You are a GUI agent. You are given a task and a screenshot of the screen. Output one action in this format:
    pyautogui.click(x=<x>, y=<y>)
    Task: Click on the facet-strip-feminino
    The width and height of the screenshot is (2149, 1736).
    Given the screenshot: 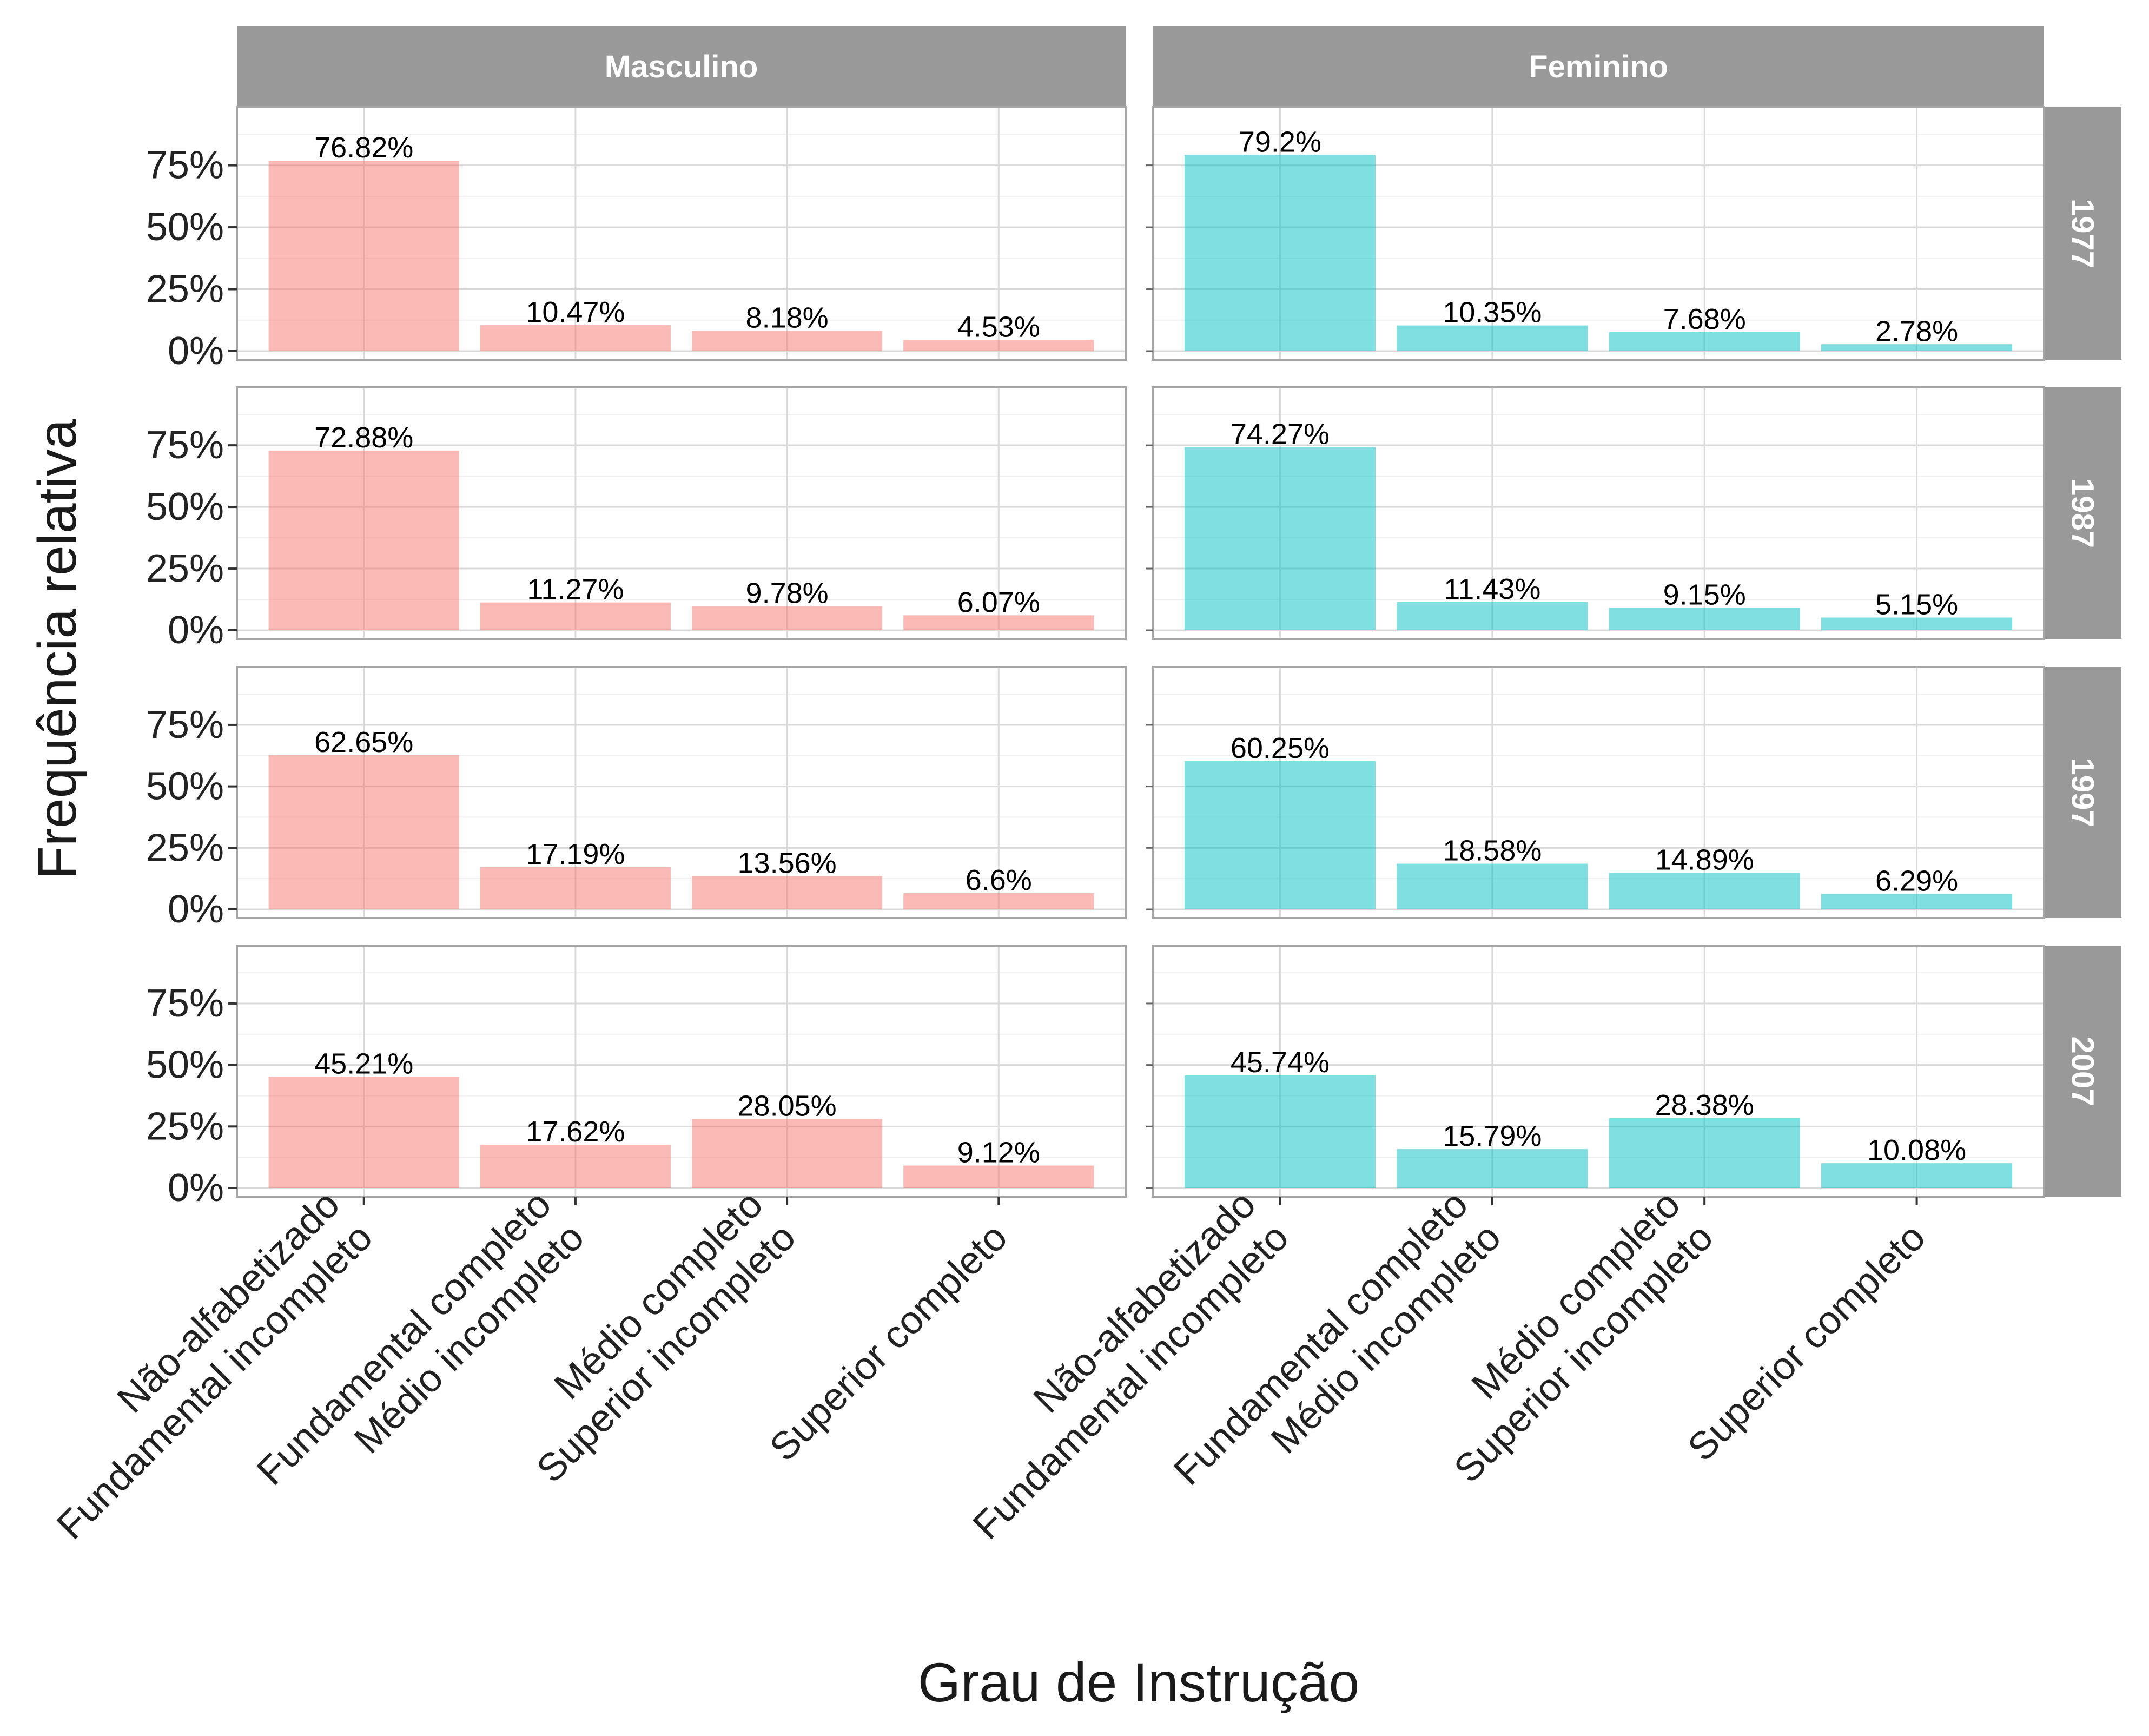 What is the action you would take?
    pyautogui.click(x=1598, y=66)
    